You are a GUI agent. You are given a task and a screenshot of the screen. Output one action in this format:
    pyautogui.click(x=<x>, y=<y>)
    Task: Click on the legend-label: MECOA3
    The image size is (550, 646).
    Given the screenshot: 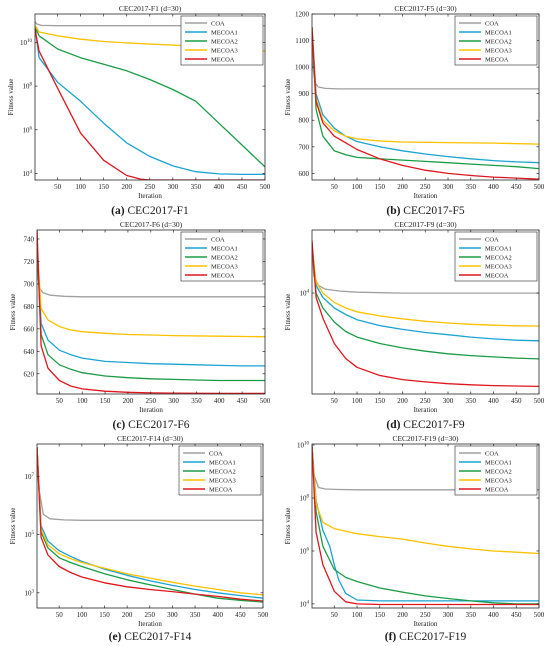 What is the action you would take?
    pyautogui.click(x=222, y=480)
    